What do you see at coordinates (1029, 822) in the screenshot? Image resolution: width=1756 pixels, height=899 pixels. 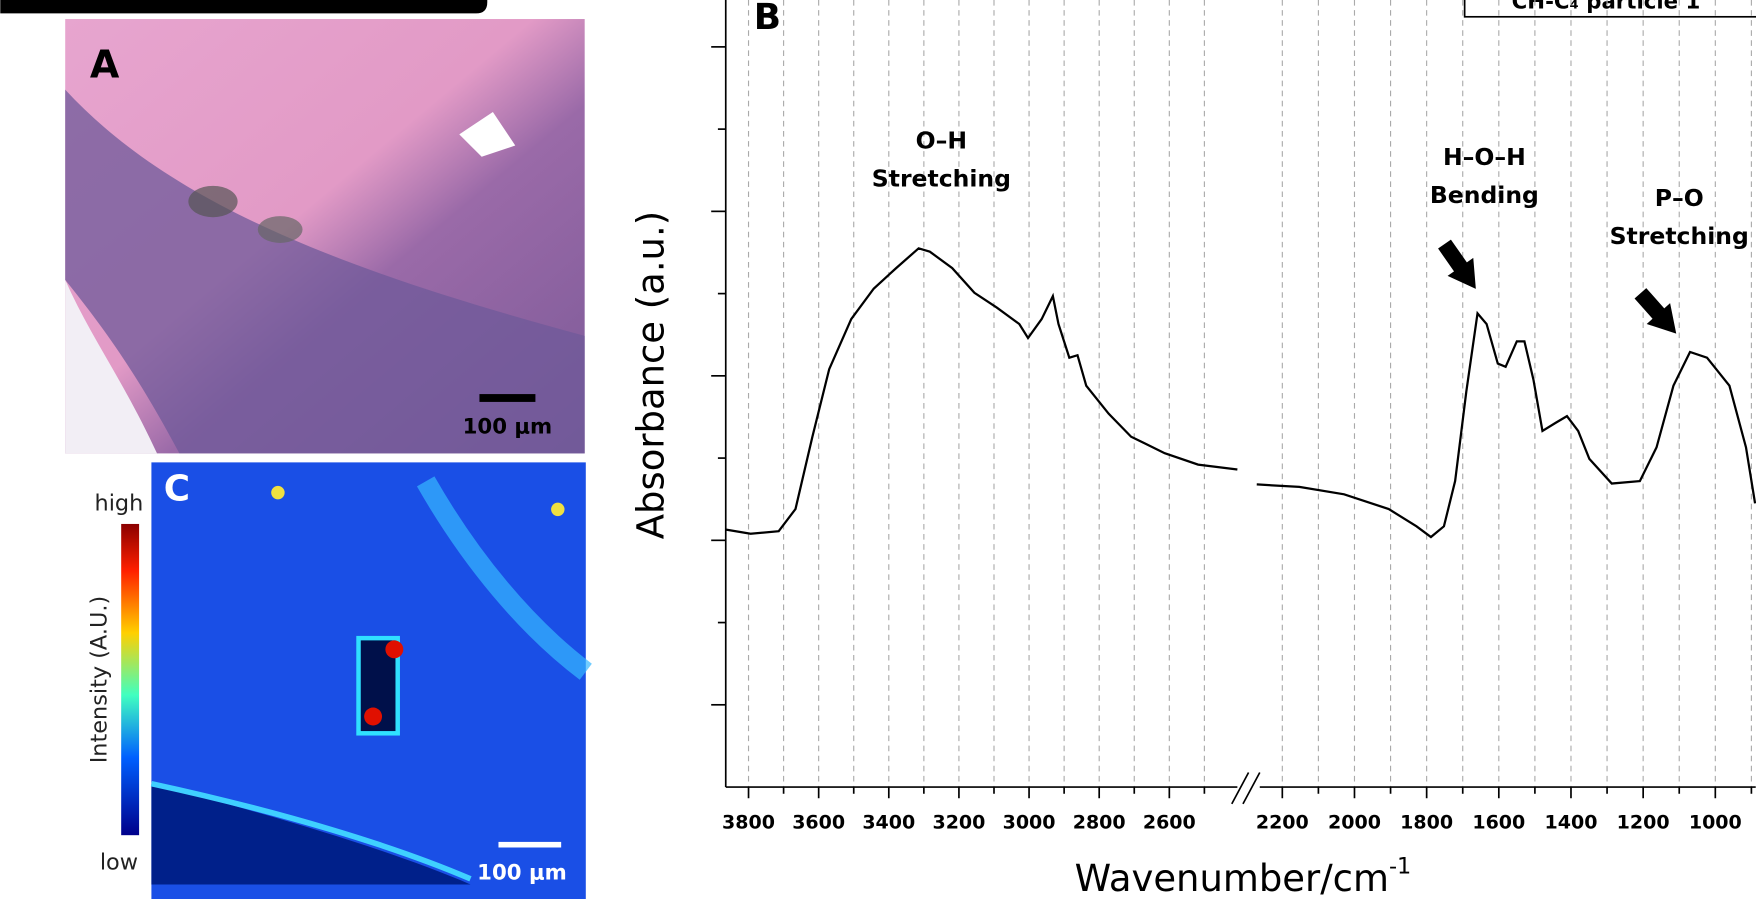 I see `x-tick-label: 3000` at bounding box center [1029, 822].